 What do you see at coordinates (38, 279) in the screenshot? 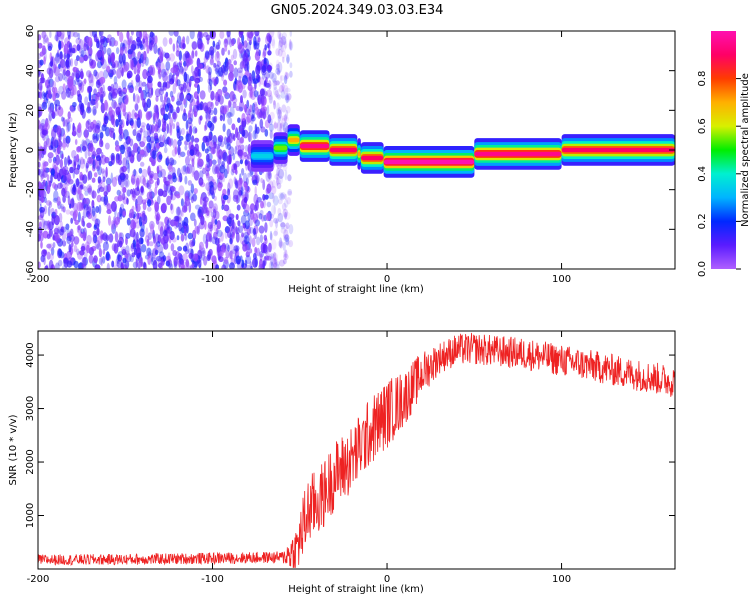
I see `x-tick-label: -200` at bounding box center [38, 279].